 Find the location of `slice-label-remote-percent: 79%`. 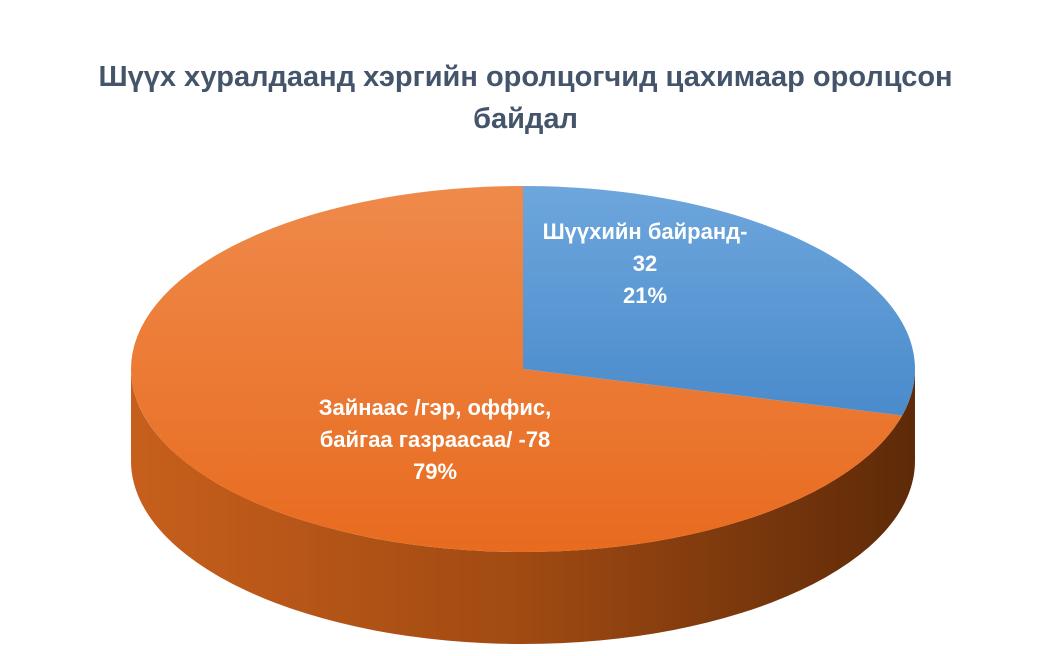

slice-label-remote-percent: 79% is located at coordinates (435, 471).